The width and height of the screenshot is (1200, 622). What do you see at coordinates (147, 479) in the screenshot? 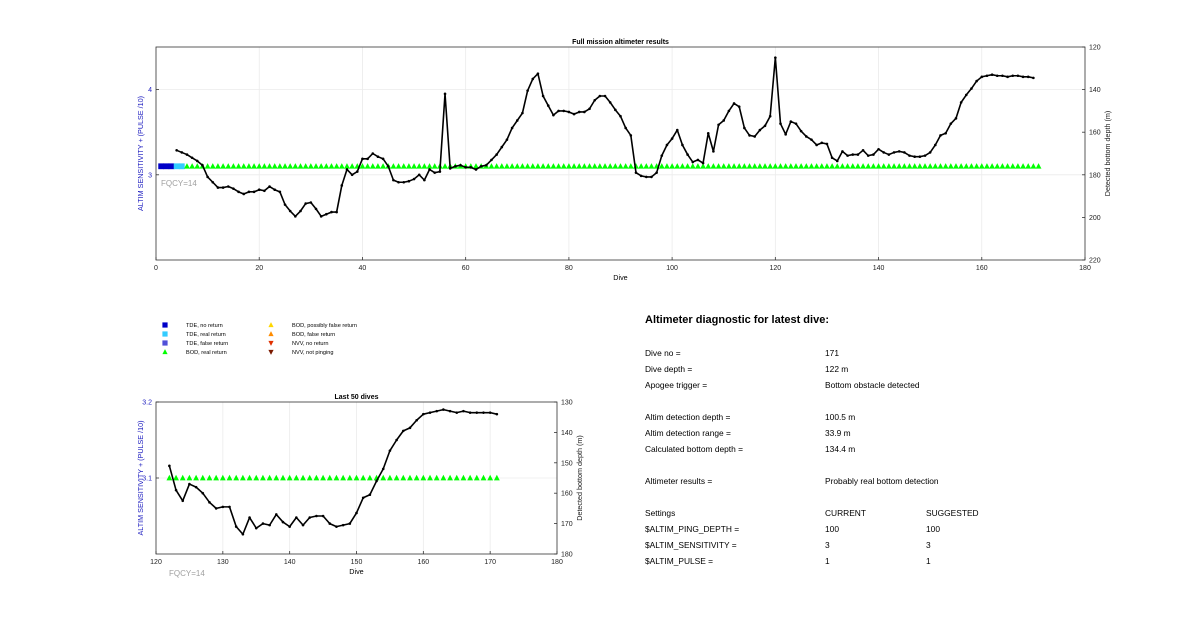
I see `y-left-tick-label: 3.1` at bounding box center [147, 479].